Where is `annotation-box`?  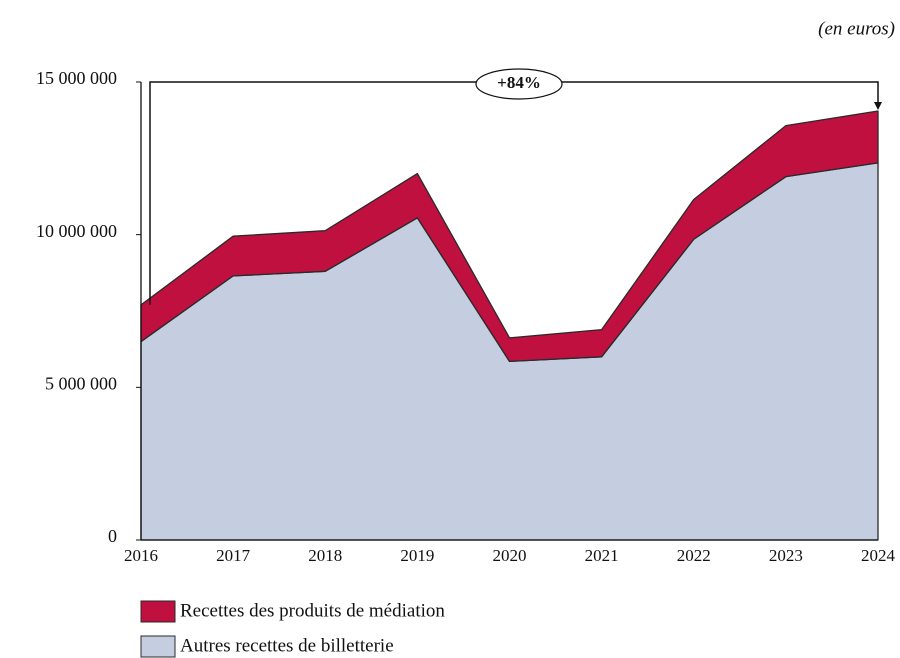 annotation-box is located at coordinates (519, 84).